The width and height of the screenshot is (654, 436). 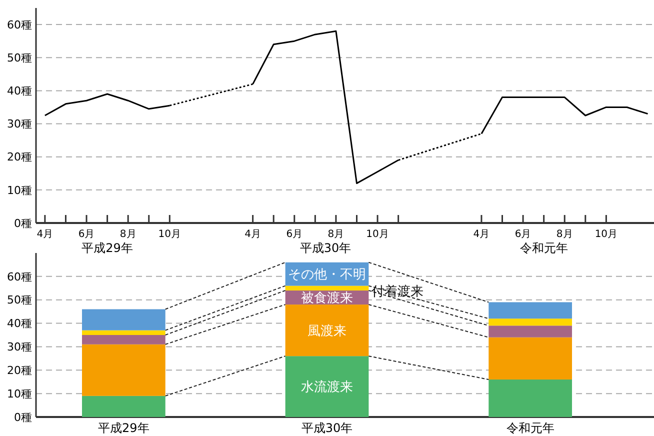 I want to click on series-label: 風渡来, so click(x=327, y=331).